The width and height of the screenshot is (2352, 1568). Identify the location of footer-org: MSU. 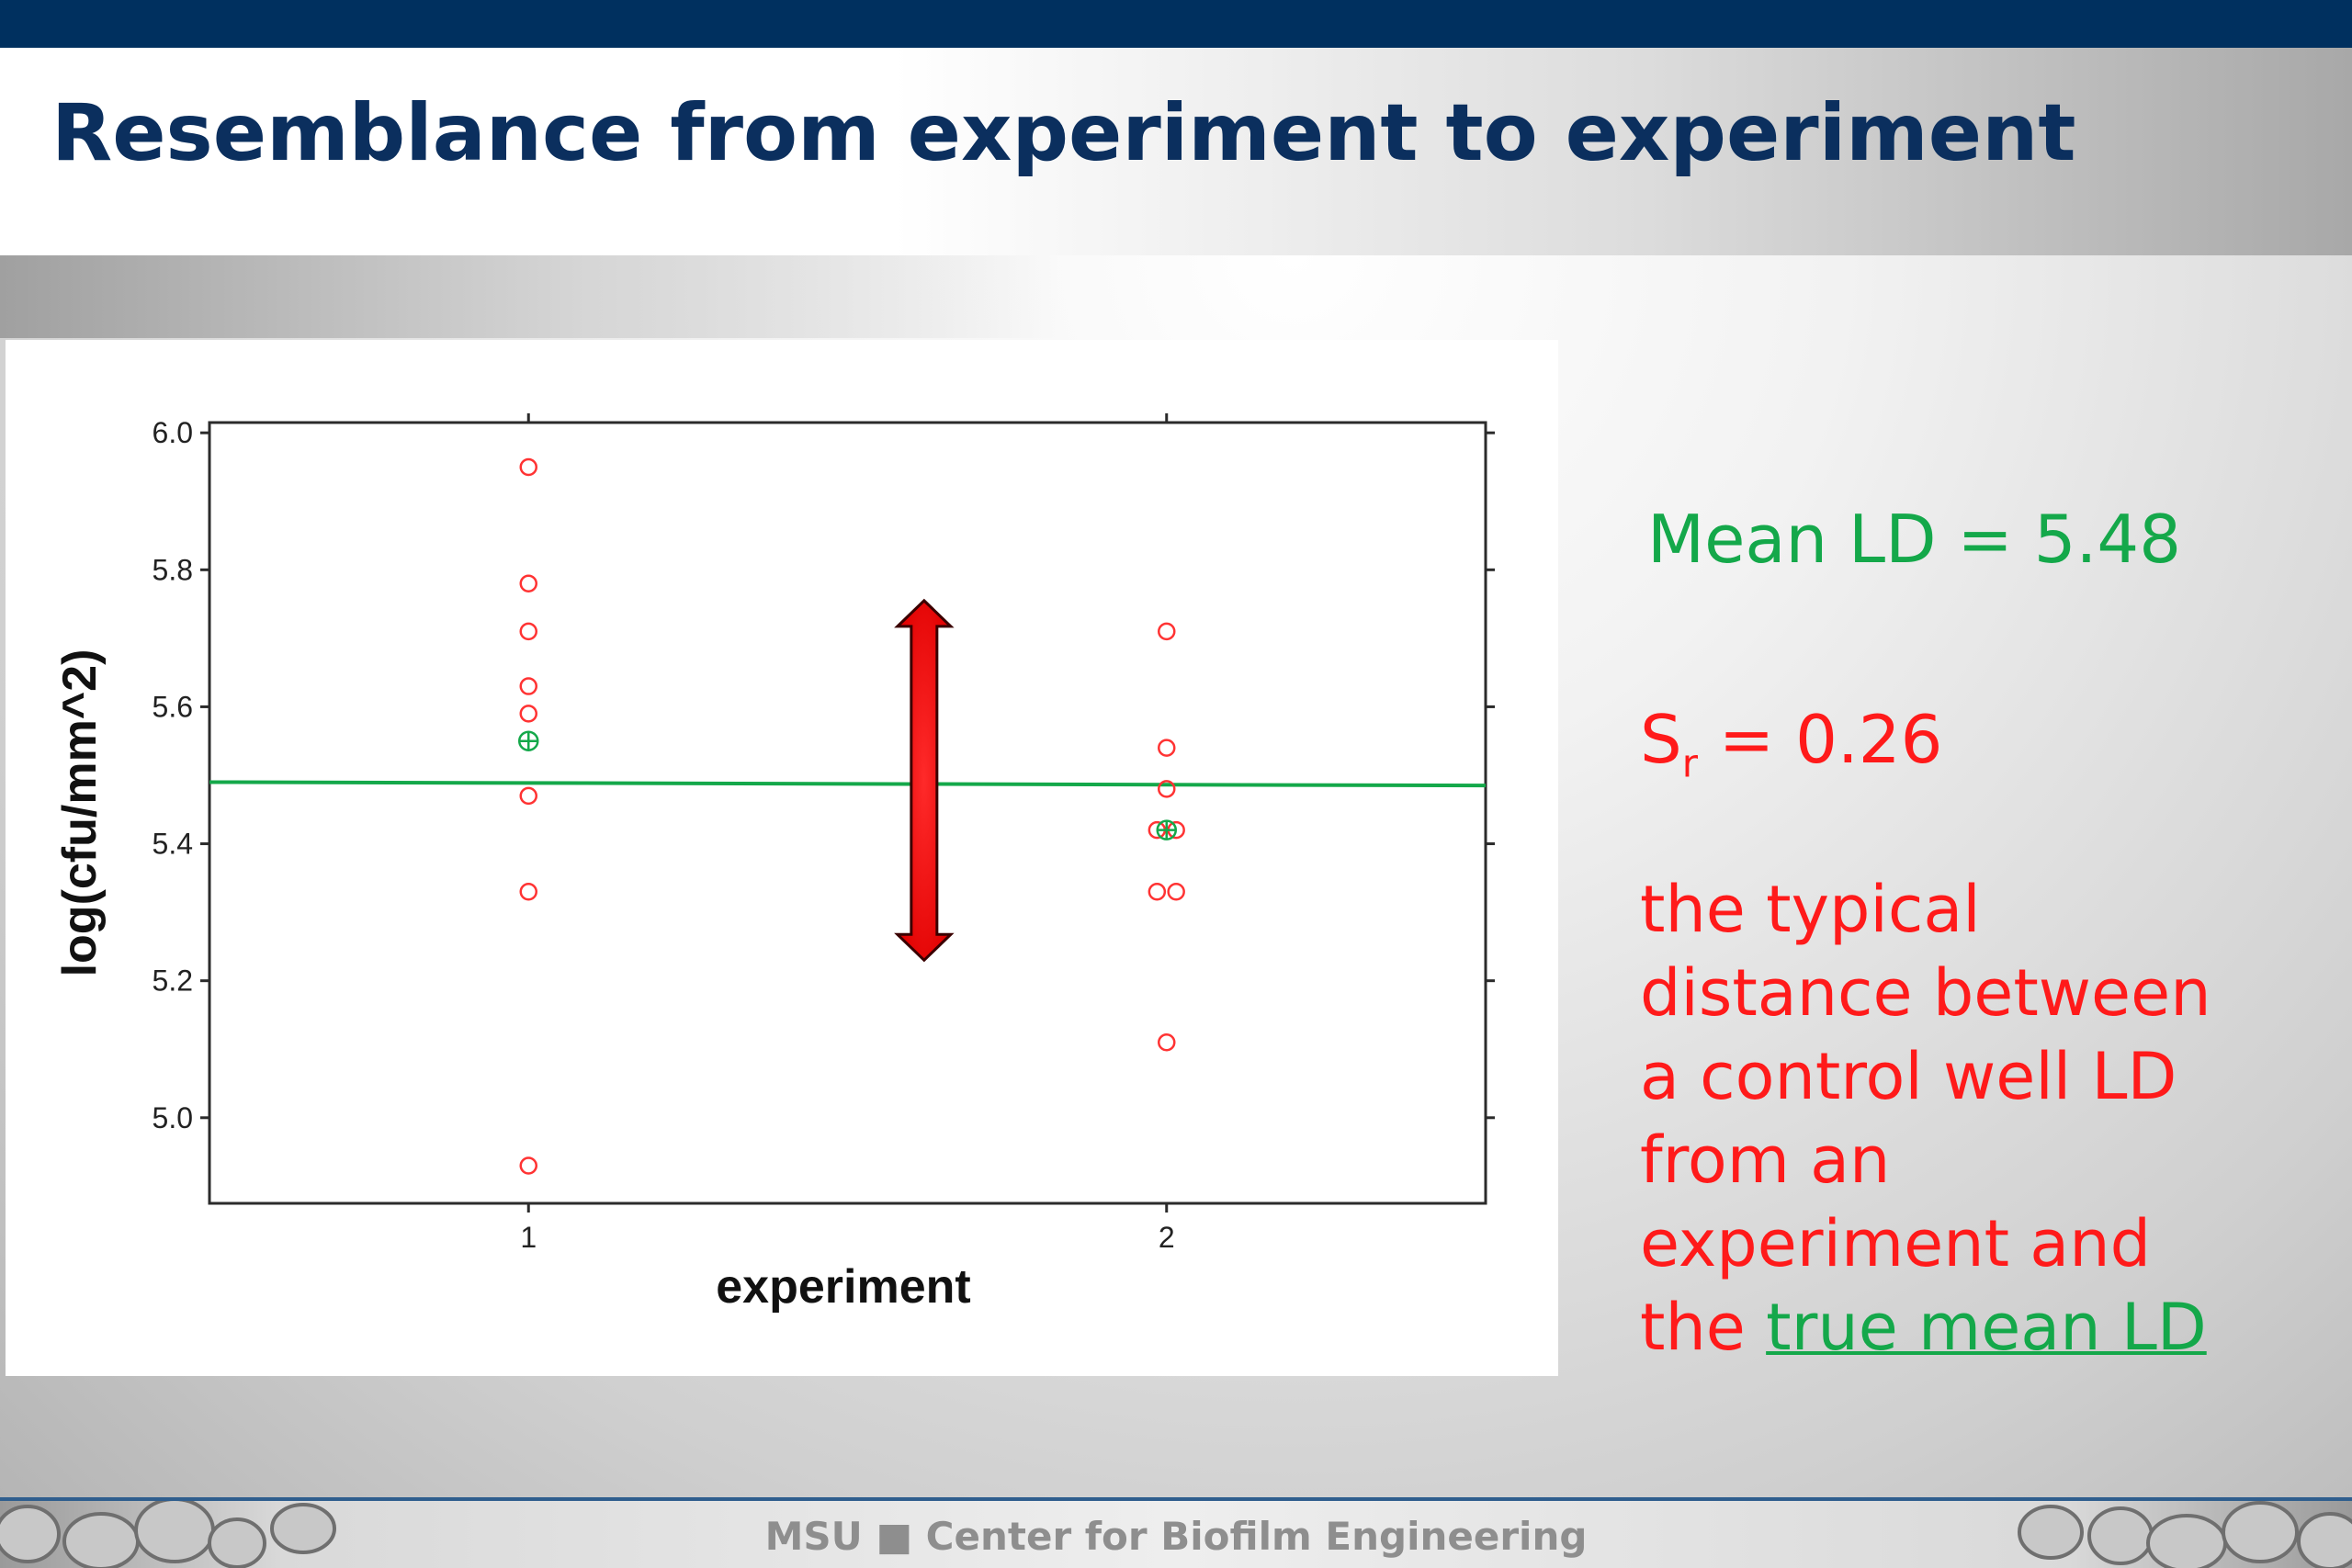
(814, 1537).